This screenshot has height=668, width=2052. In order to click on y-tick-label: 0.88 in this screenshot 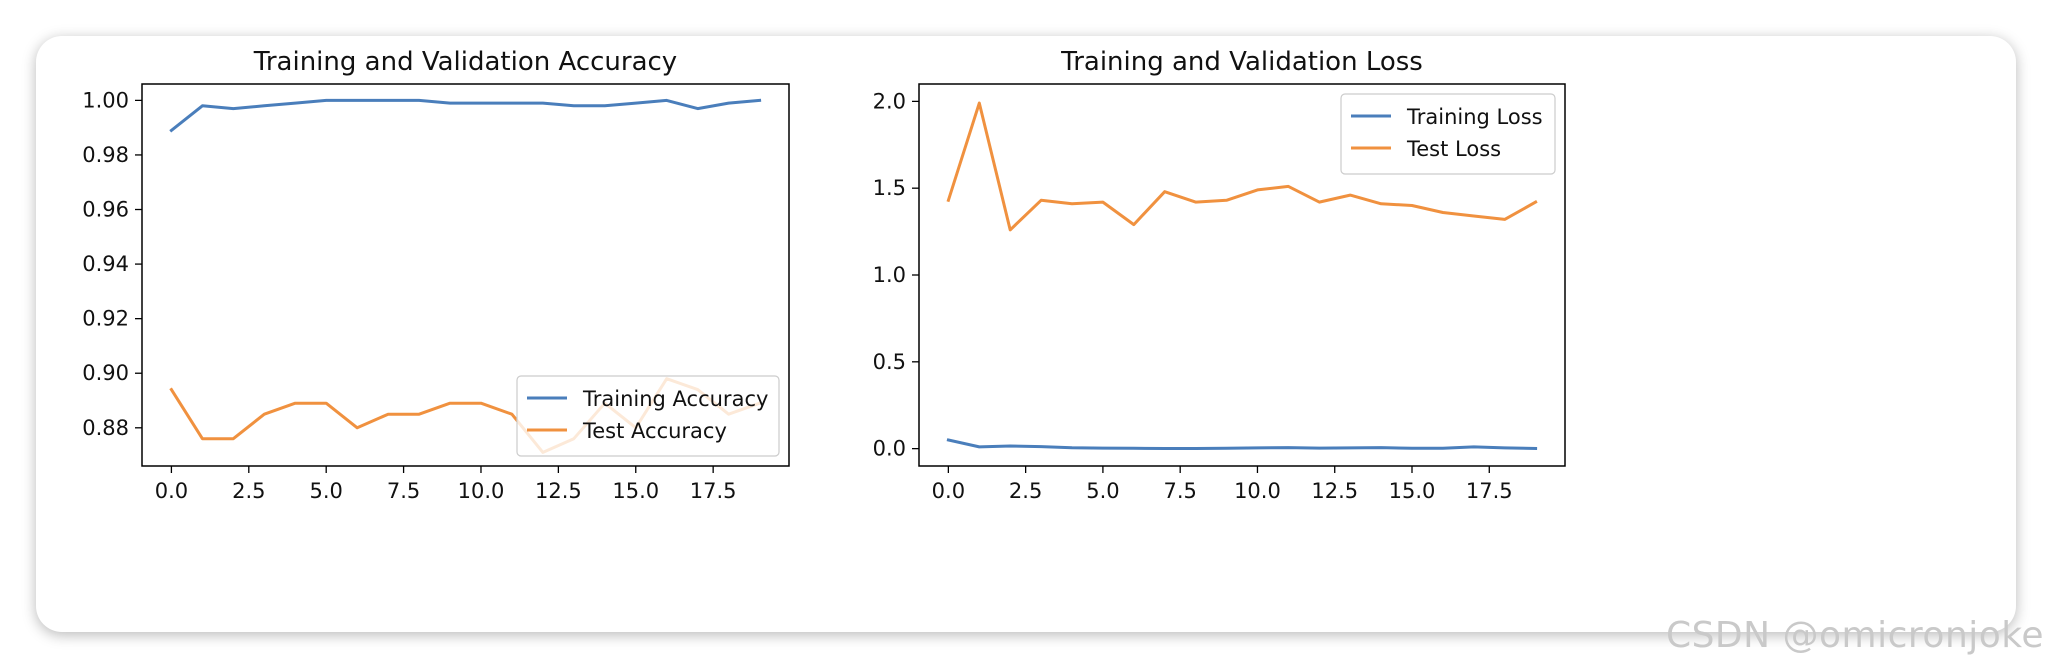, I will do `click(105, 428)`.